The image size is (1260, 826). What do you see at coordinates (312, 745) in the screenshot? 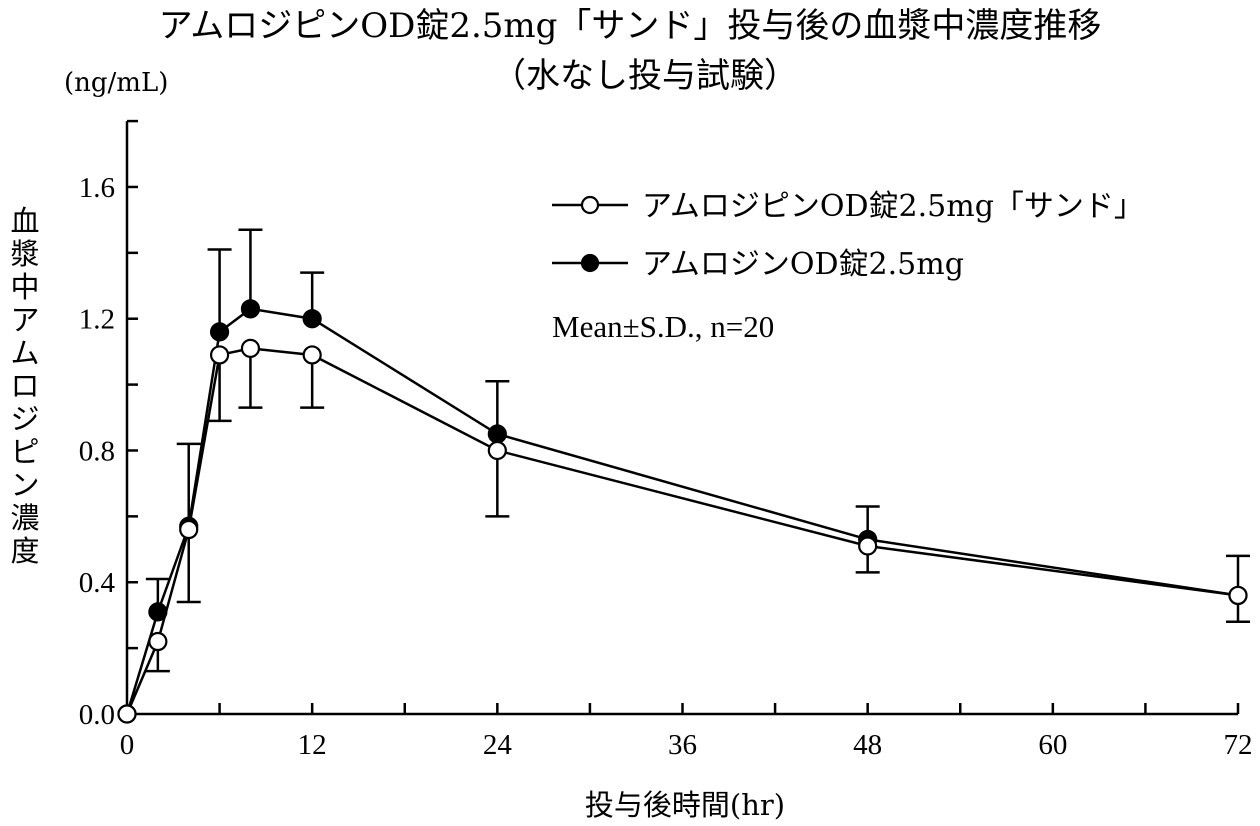
I see `x-tick-label: 12` at bounding box center [312, 745].